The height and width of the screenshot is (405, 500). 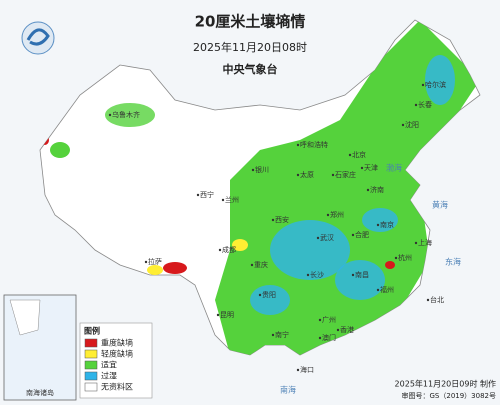 What do you see at coordinates (38, 38) in the screenshot?
I see `logo` at bounding box center [38, 38].